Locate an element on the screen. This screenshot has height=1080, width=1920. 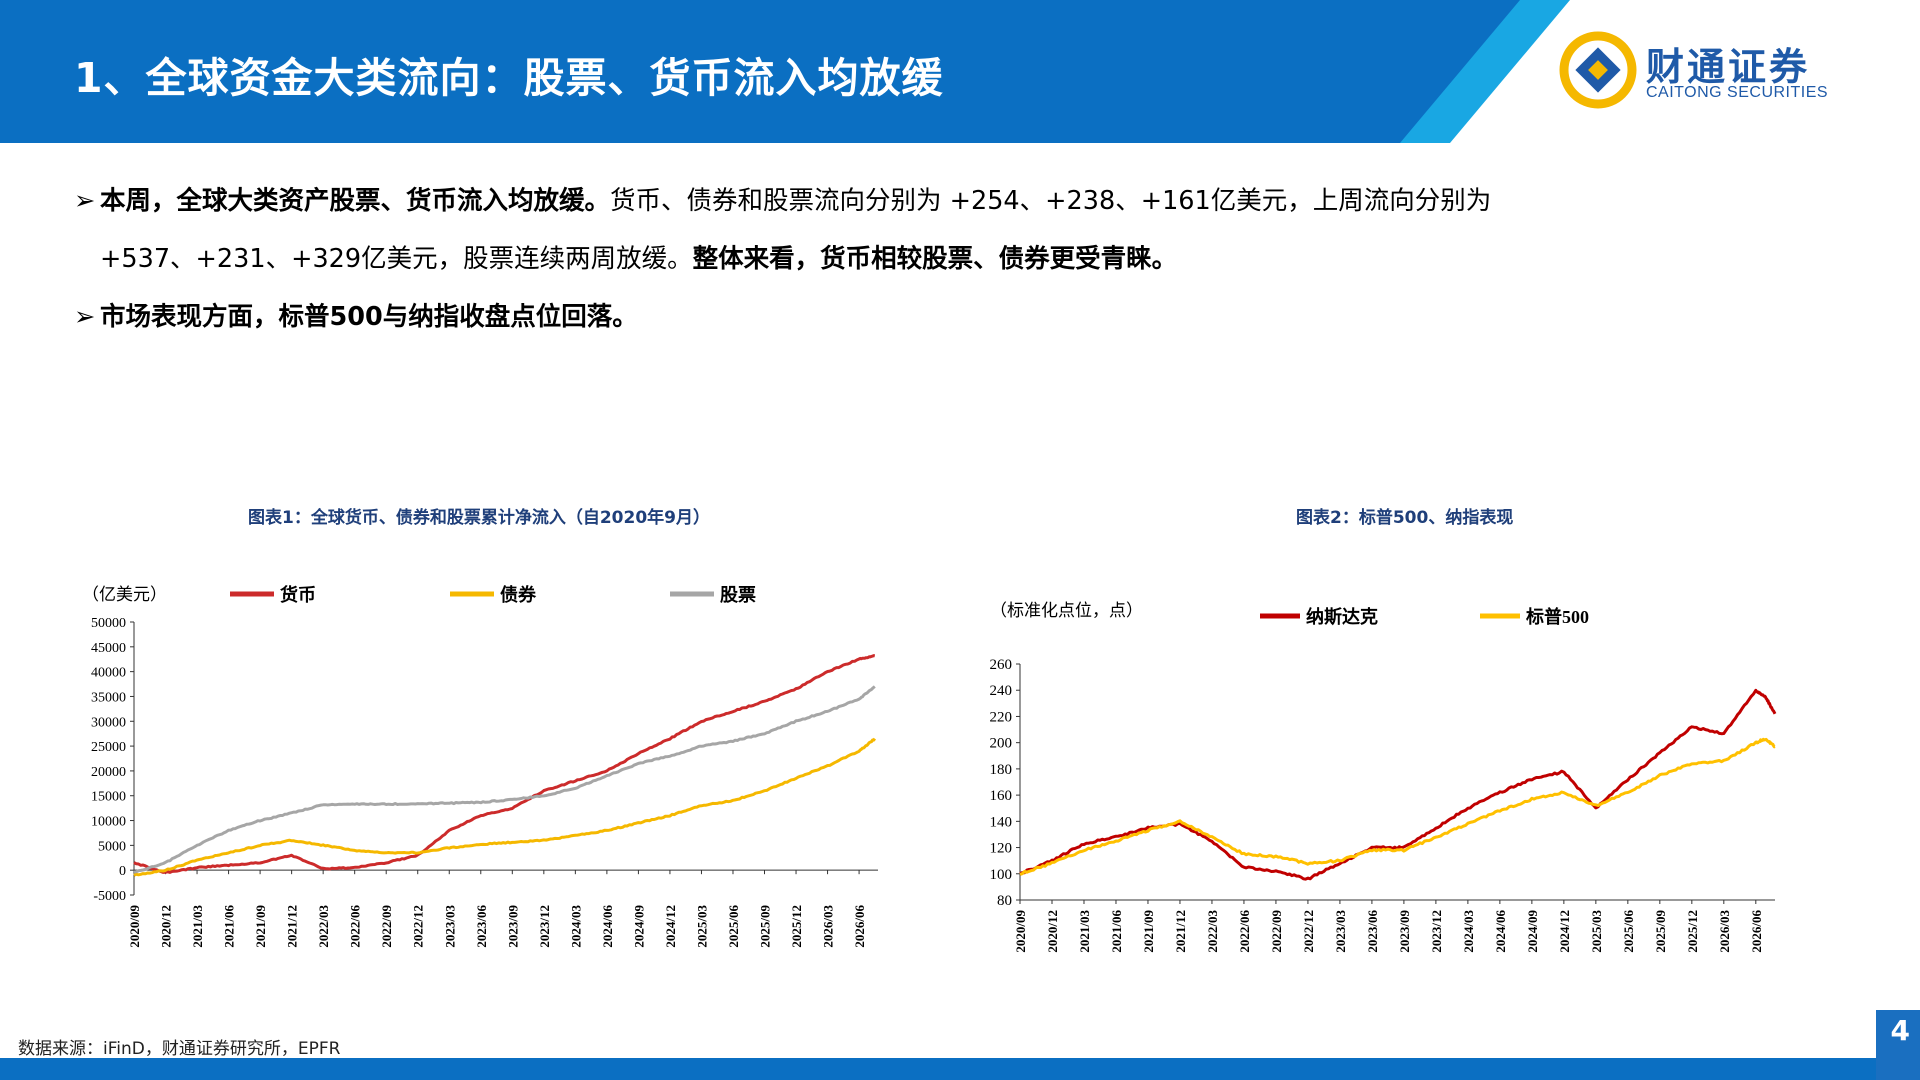
y-tick-label: 10000 is located at coordinates (108, 822).